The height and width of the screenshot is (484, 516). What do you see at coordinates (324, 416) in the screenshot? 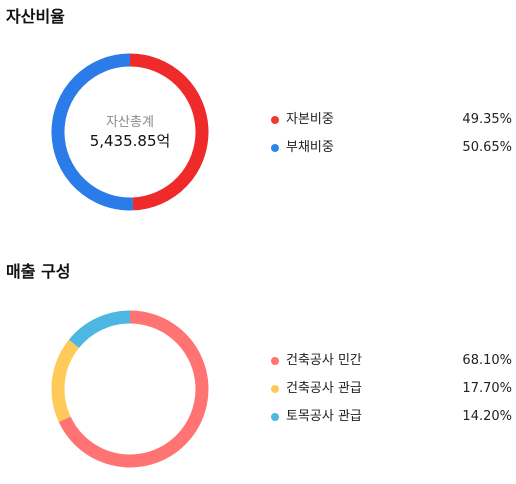
I see `legend-item-label: 토목공사 관급` at bounding box center [324, 416].